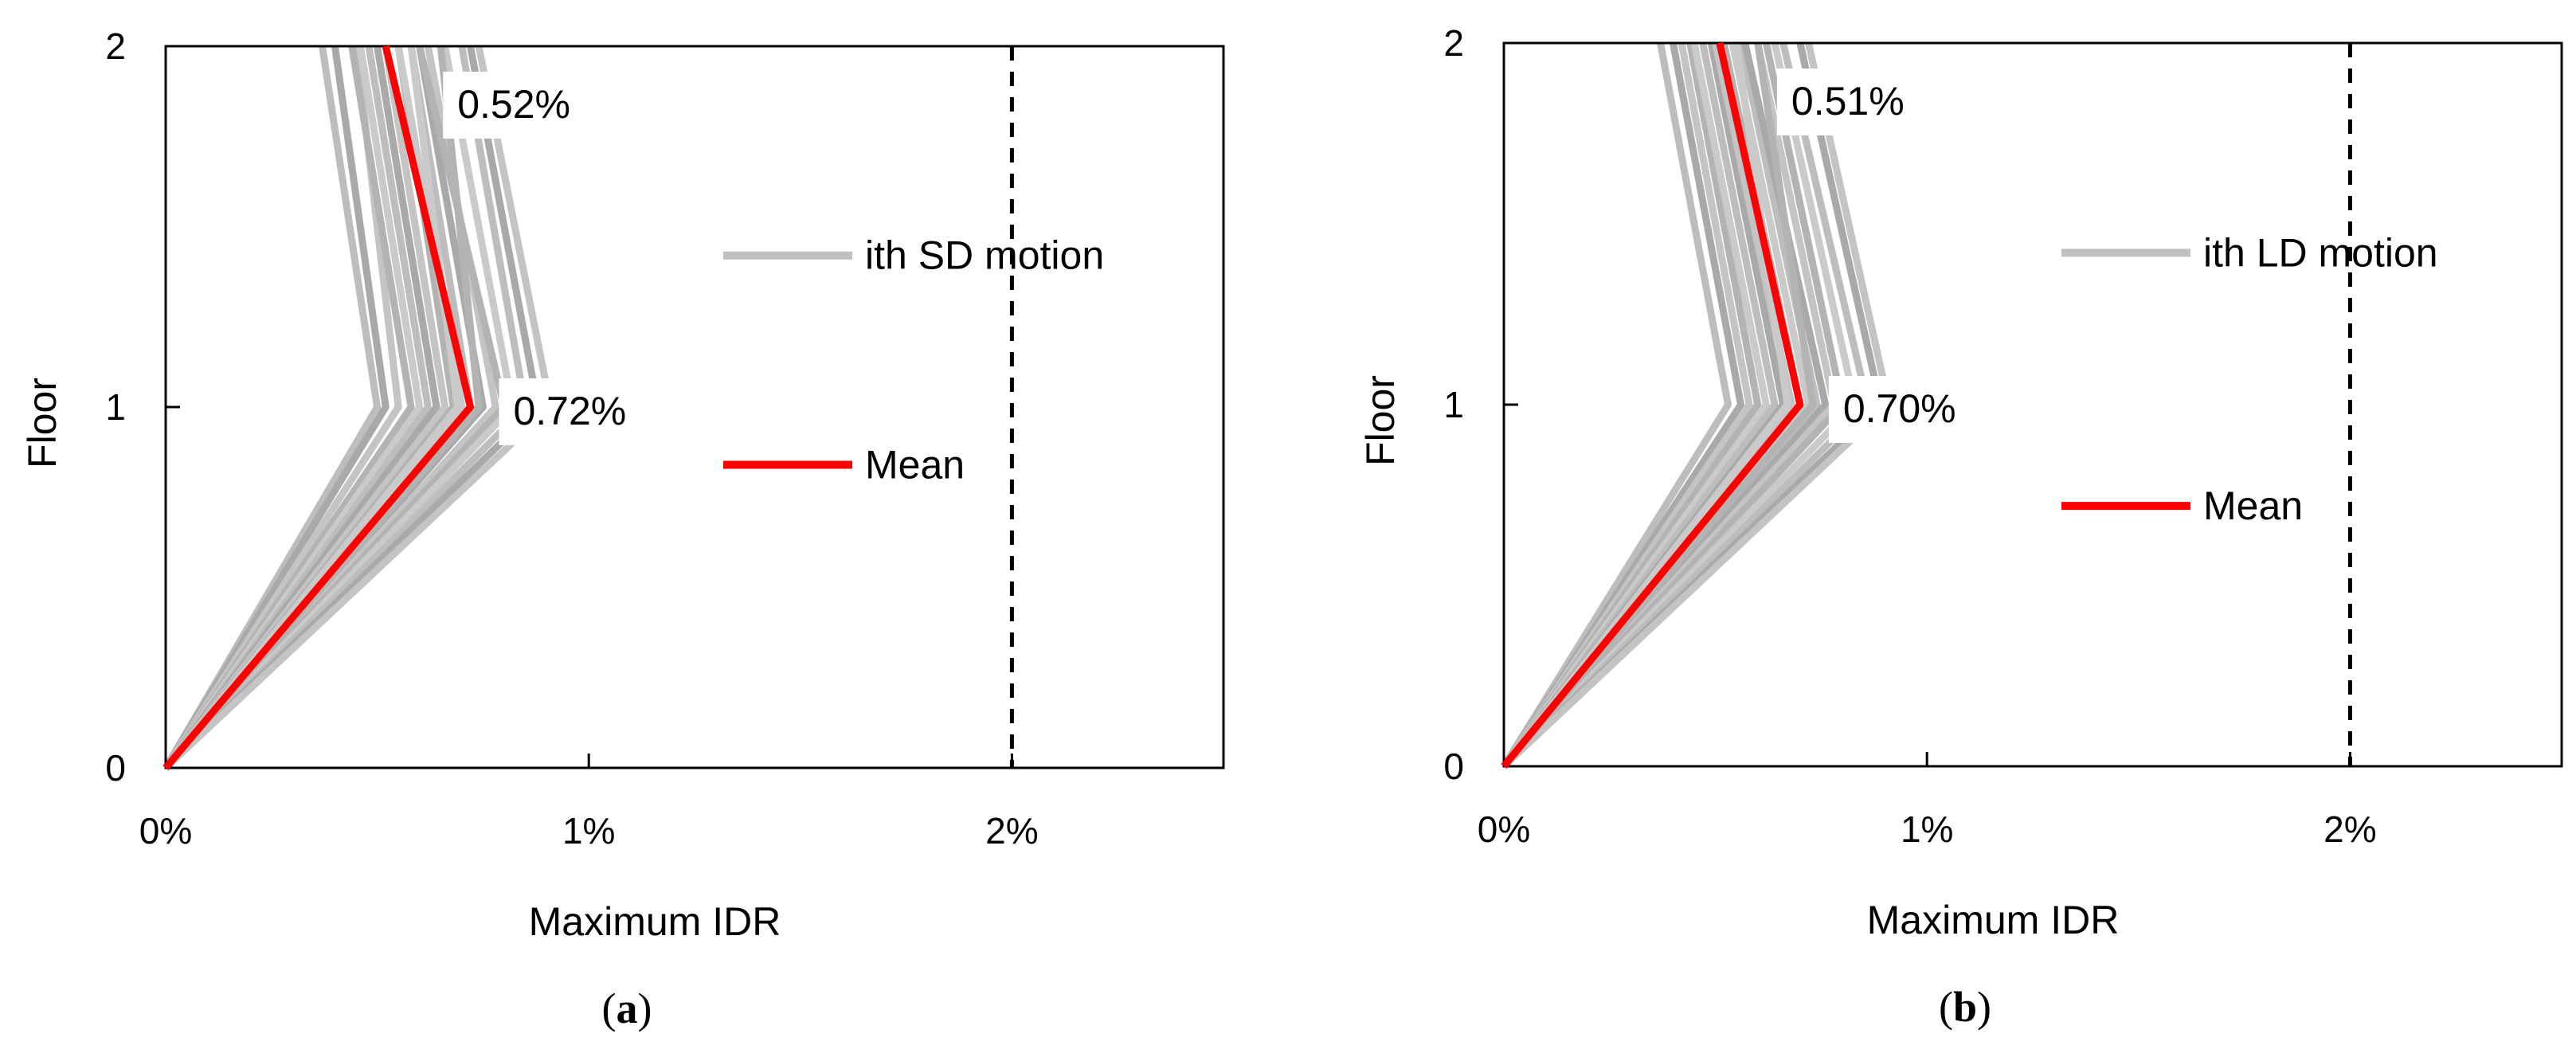 The height and width of the screenshot is (1061, 2576). What do you see at coordinates (984, 255) in the screenshot?
I see `legend-motion-label: ith SD motion` at bounding box center [984, 255].